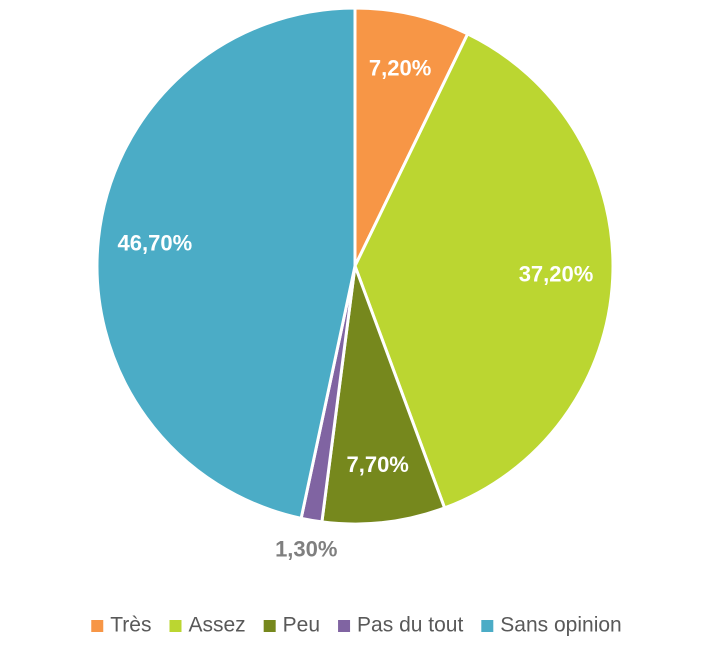 The width and height of the screenshot is (713, 645). What do you see at coordinates (400, 68) in the screenshot?
I see `data-label: 7,20%` at bounding box center [400, 68].